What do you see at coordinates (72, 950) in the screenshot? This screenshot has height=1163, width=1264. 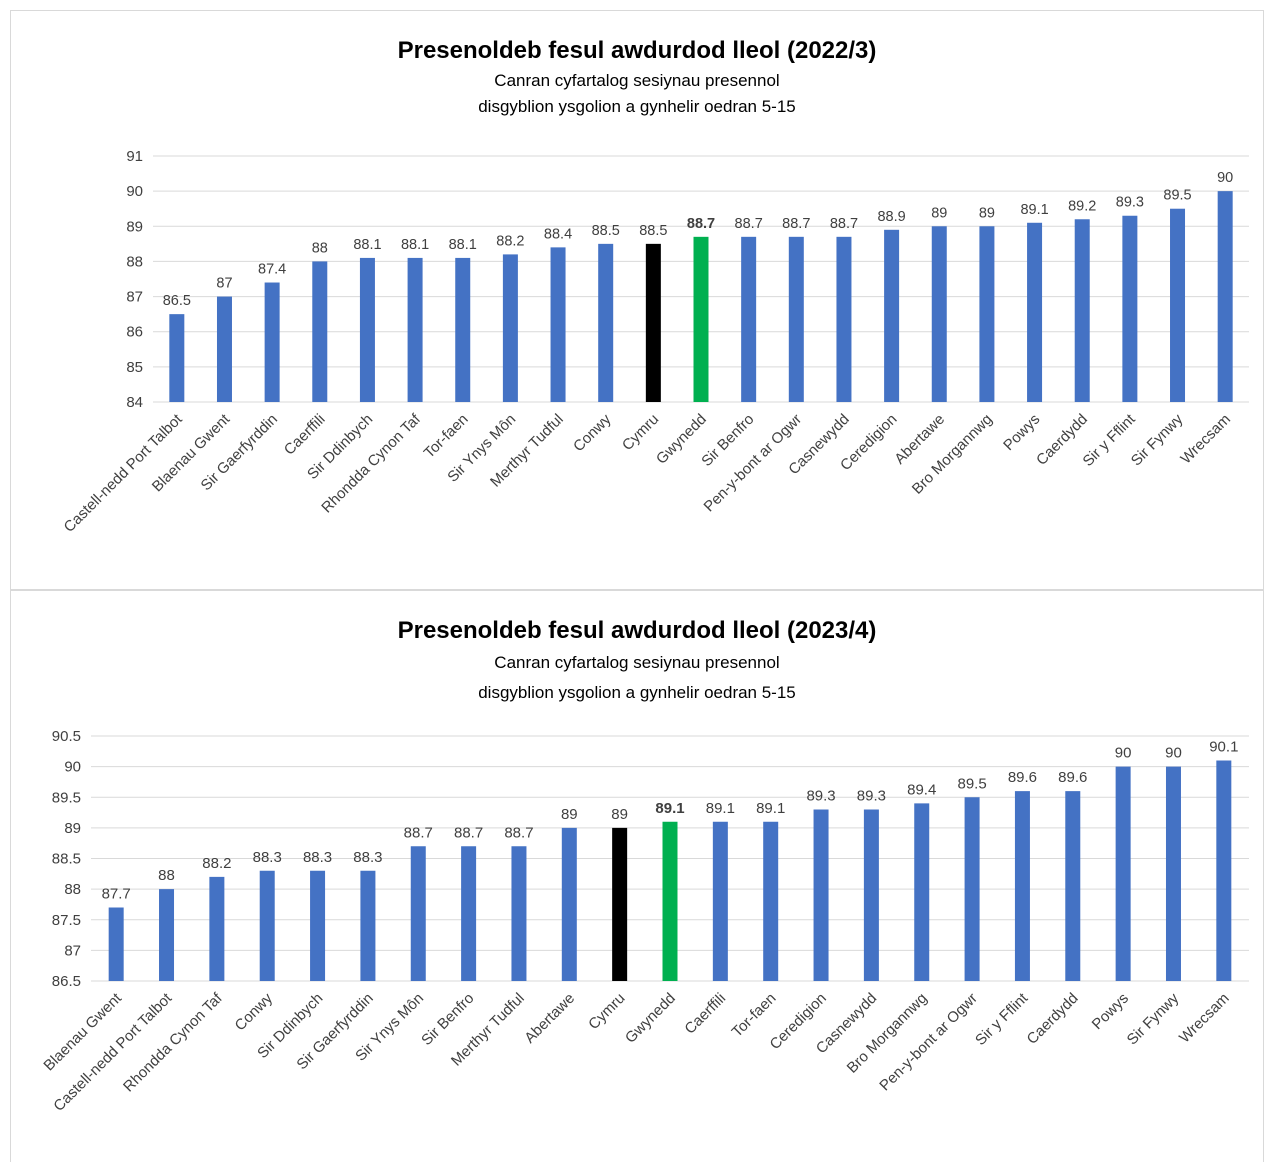 I see `y-tick-label: 87` at bounding box center [72, 950].